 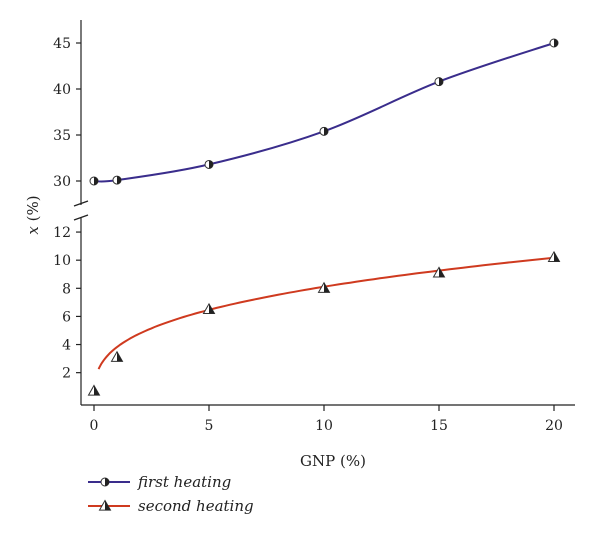 I want to click on legend-label: second heating, so click(x=196, y=506).